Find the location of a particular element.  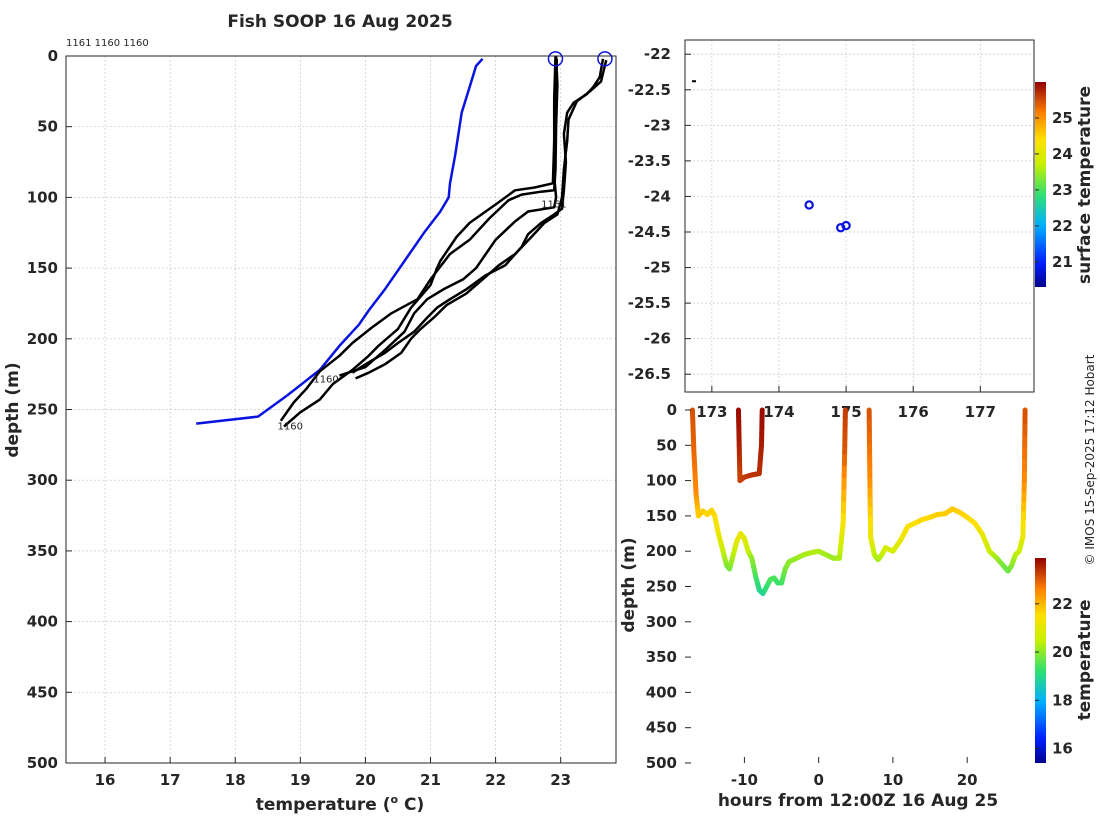

profile-y-tick-label: 0 is located at coordinates (53, 56).